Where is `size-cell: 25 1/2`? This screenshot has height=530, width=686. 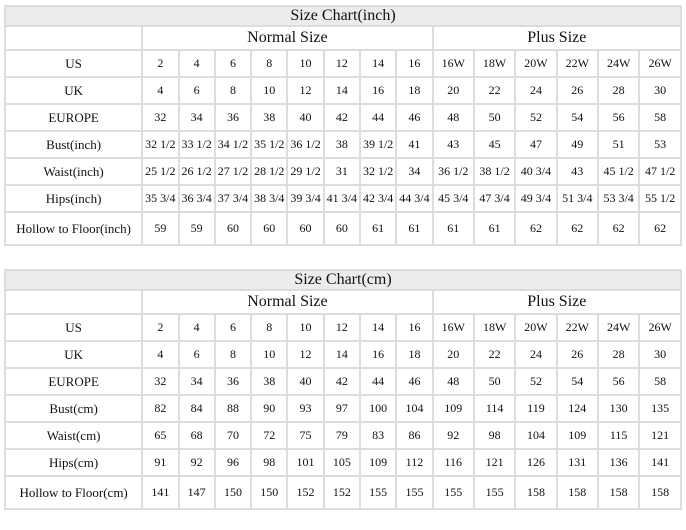 size-cell: 25 1/2 is located at coordinates (160, 171).